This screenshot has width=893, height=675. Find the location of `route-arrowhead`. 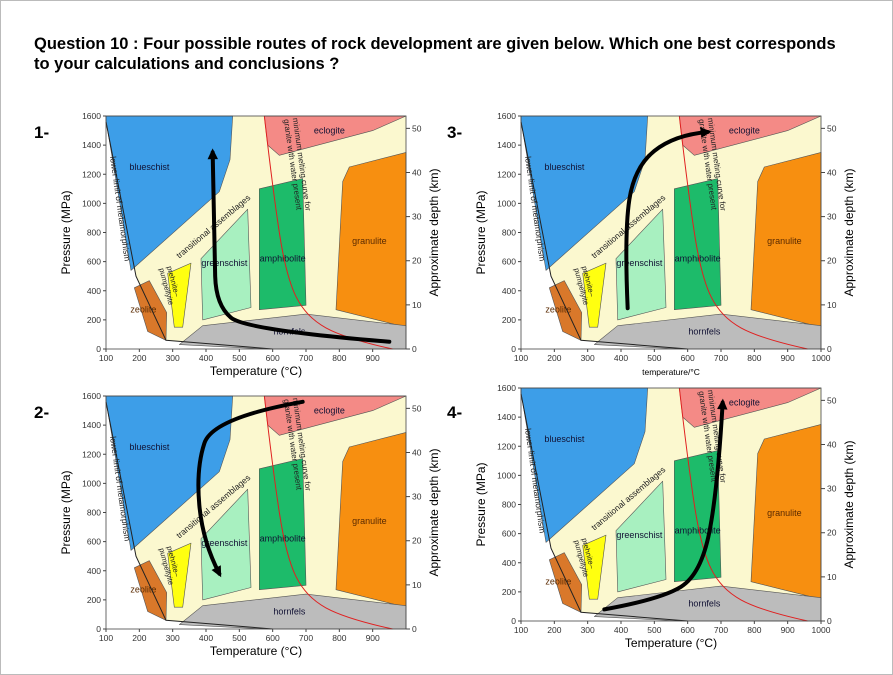

route-arrowhead is located at coordinates (706, 132).